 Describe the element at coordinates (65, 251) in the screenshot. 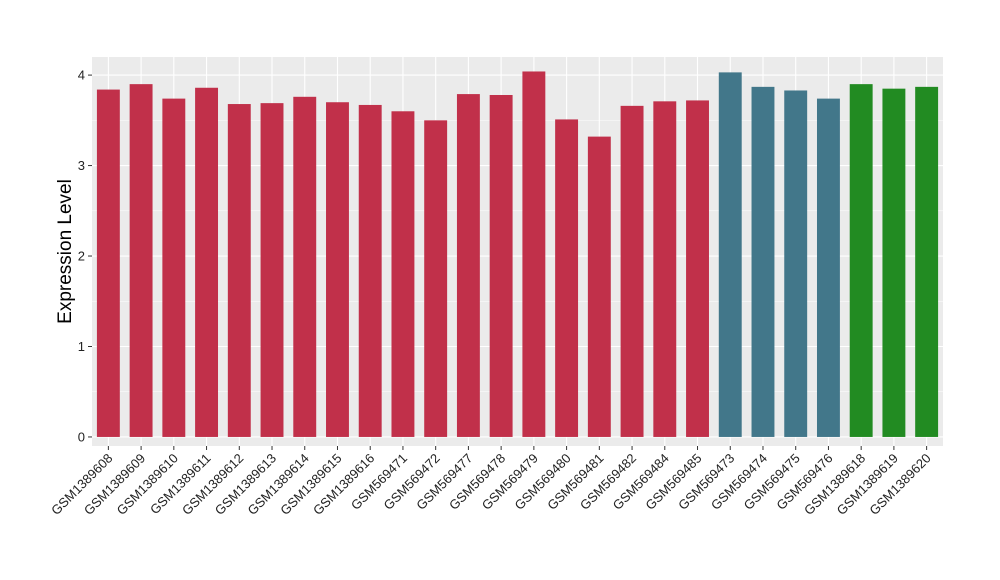

I see `y-axis-title: Expression Level` at that location.